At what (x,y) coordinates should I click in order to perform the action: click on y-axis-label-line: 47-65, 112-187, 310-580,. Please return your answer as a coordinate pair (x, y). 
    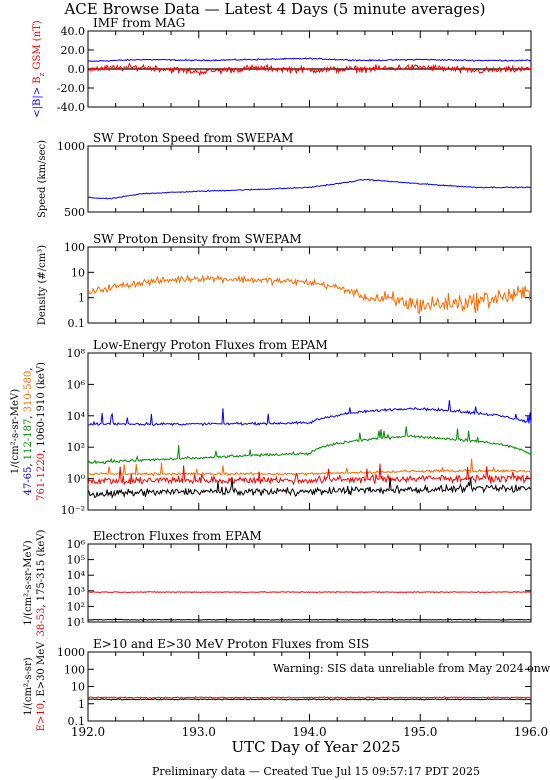
    Looking at the image, I should click on (28, 432).